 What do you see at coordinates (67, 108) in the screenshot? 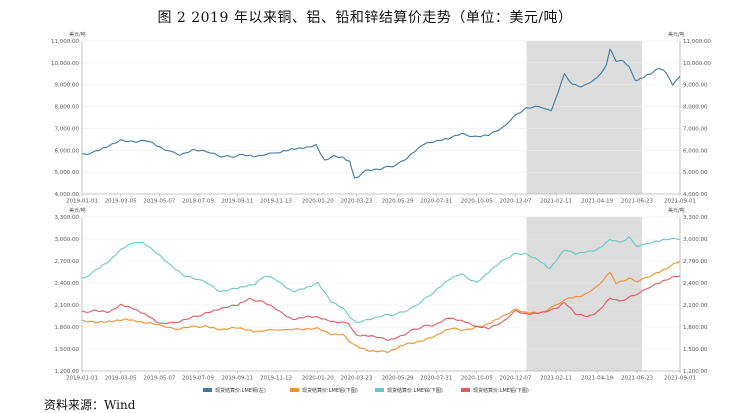
I see `y-tick-label-left: 8,000.00` at bounding box center [67, 108].